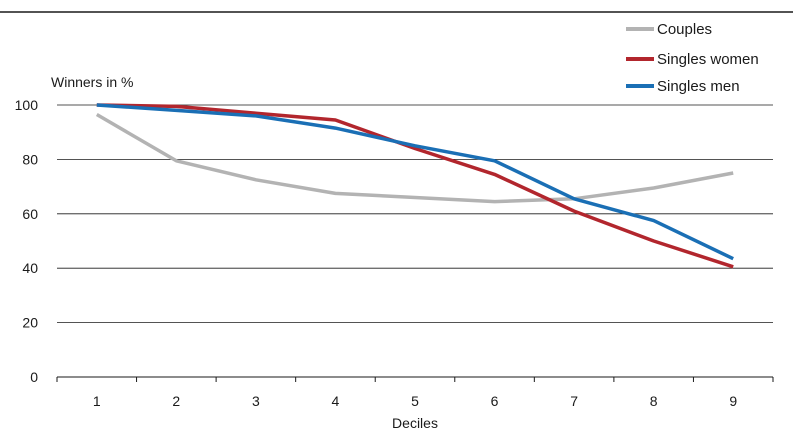 The width and height of the screenshot is (793, 432). I want to click on legend-label: Couples, so click(684, 29).